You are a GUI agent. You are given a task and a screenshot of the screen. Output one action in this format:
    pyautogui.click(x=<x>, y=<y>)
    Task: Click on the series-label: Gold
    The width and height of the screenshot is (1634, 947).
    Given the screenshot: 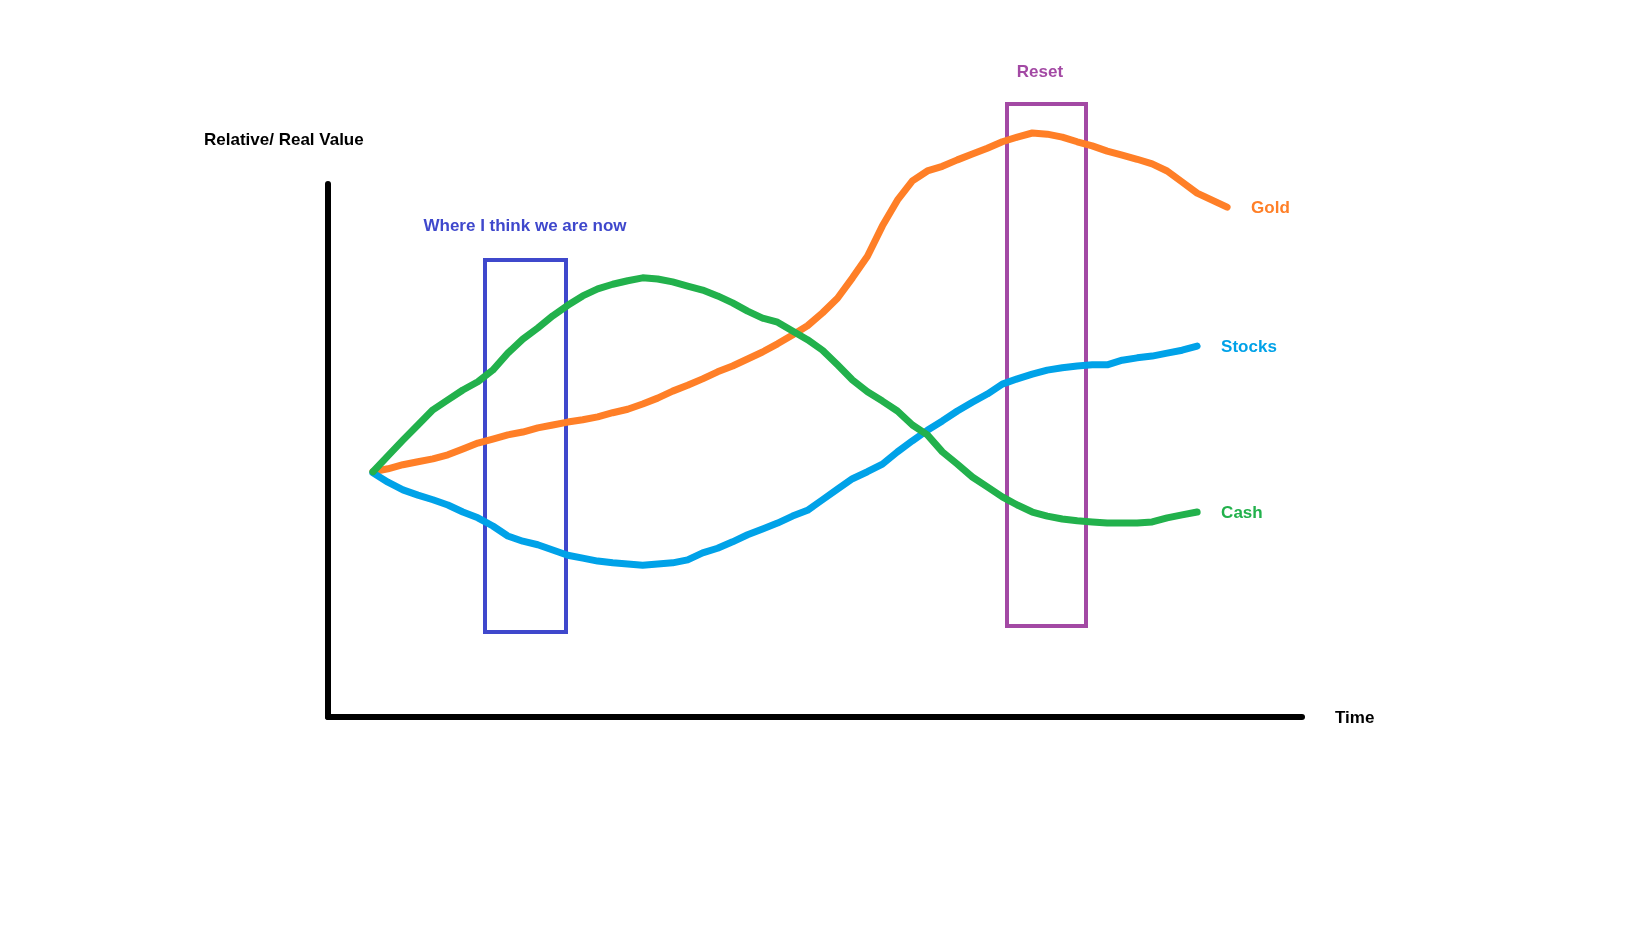 What is the action you would take?
    pyautogui.click(x=1270, y=207)
    